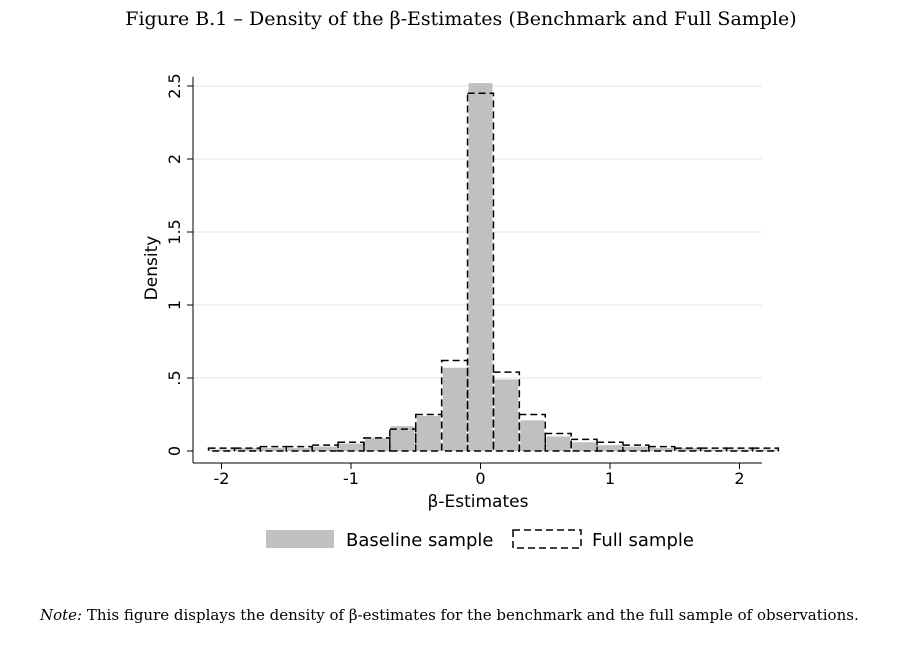 The height and width of the screenshot is (647, 922). Describe the element at coordinates (174, 231) in the screenshot. I see `y-tick-label: 1.5` at that location.